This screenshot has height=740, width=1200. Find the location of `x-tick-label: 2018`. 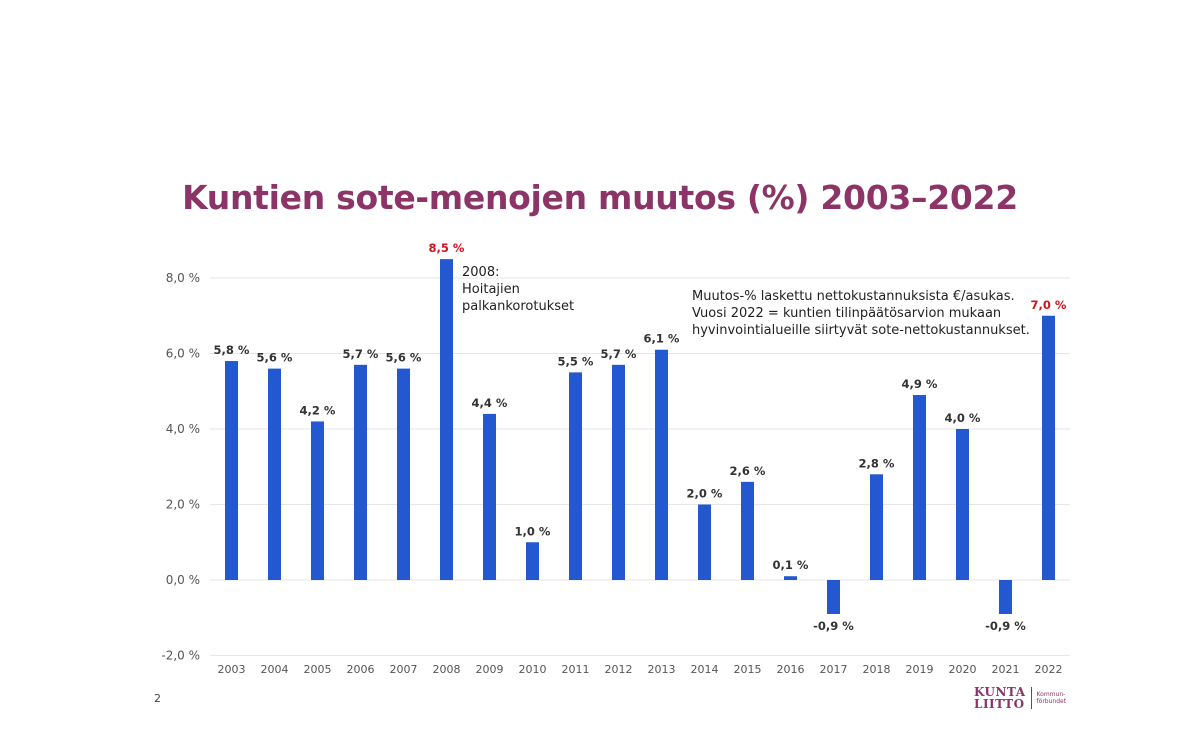

x-tick-label: 2018 is located at coordinates (877, 669).